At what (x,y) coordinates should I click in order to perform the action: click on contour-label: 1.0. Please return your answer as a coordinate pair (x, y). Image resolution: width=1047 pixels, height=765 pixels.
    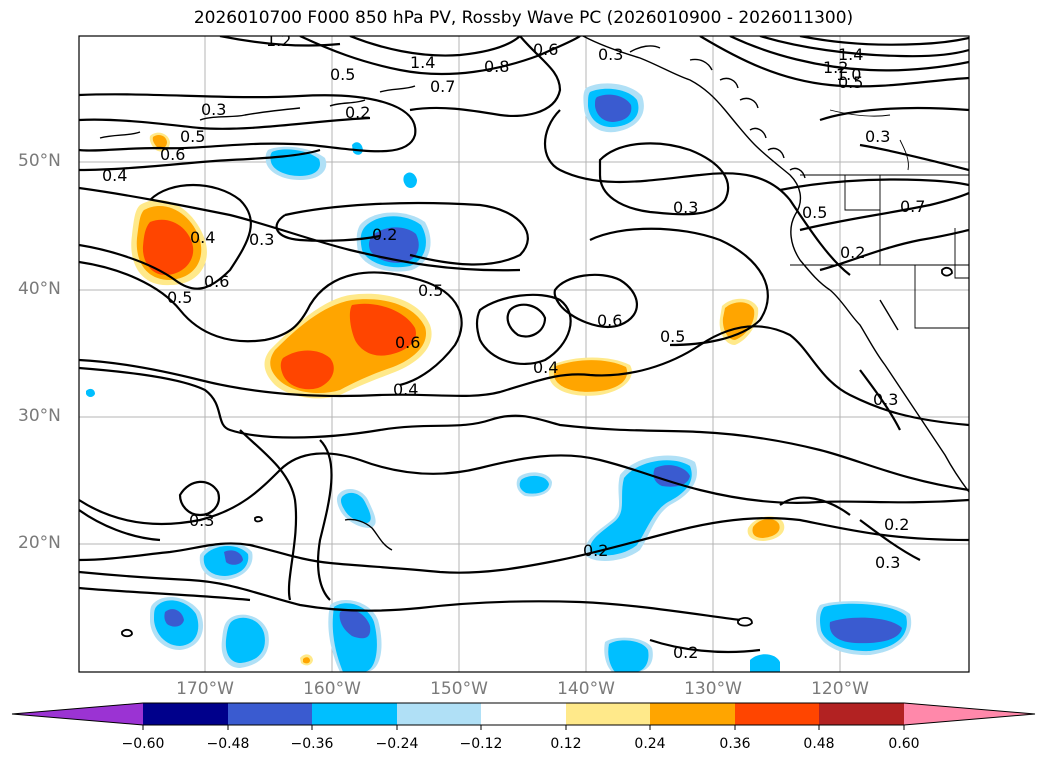
    Looking at the image, I should click on (848, 74).